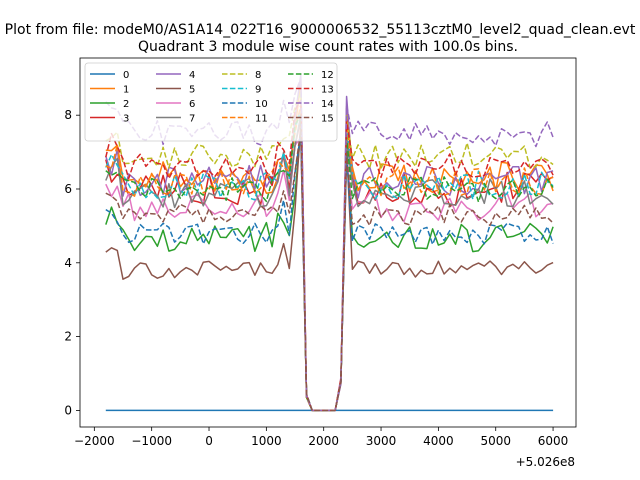  Describe the element at coordinates (68, 263) in the screenshot. I see `y-tick-label: 4` at that location.